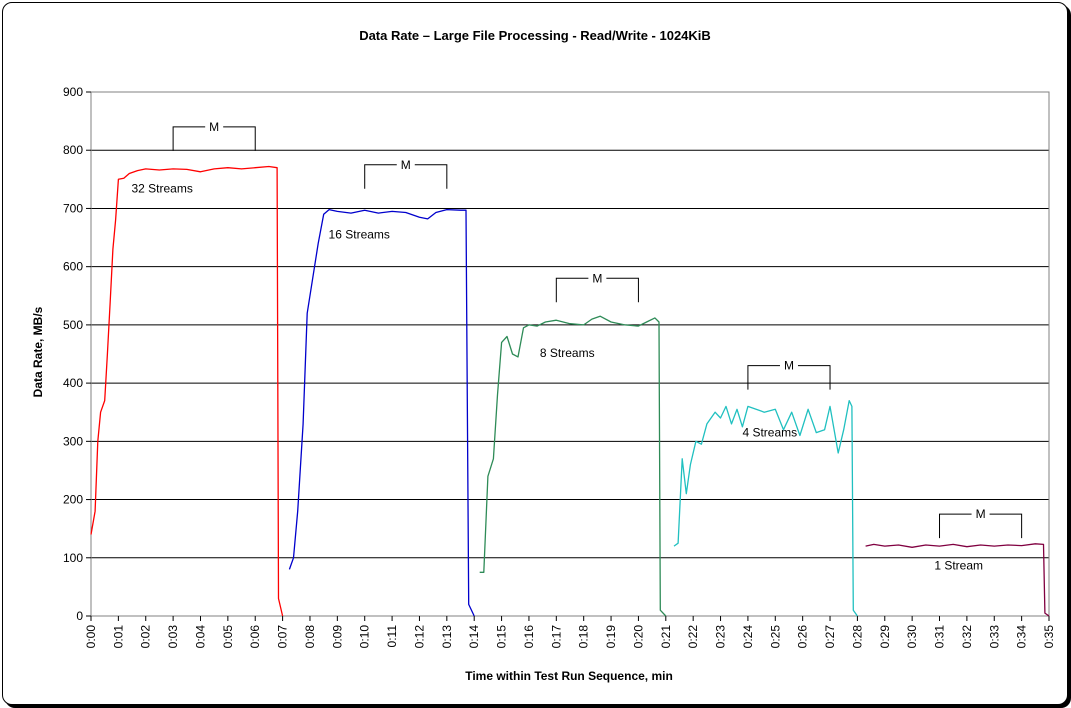  I want to click on x-tick-label: 0:17, so click(556, 637).